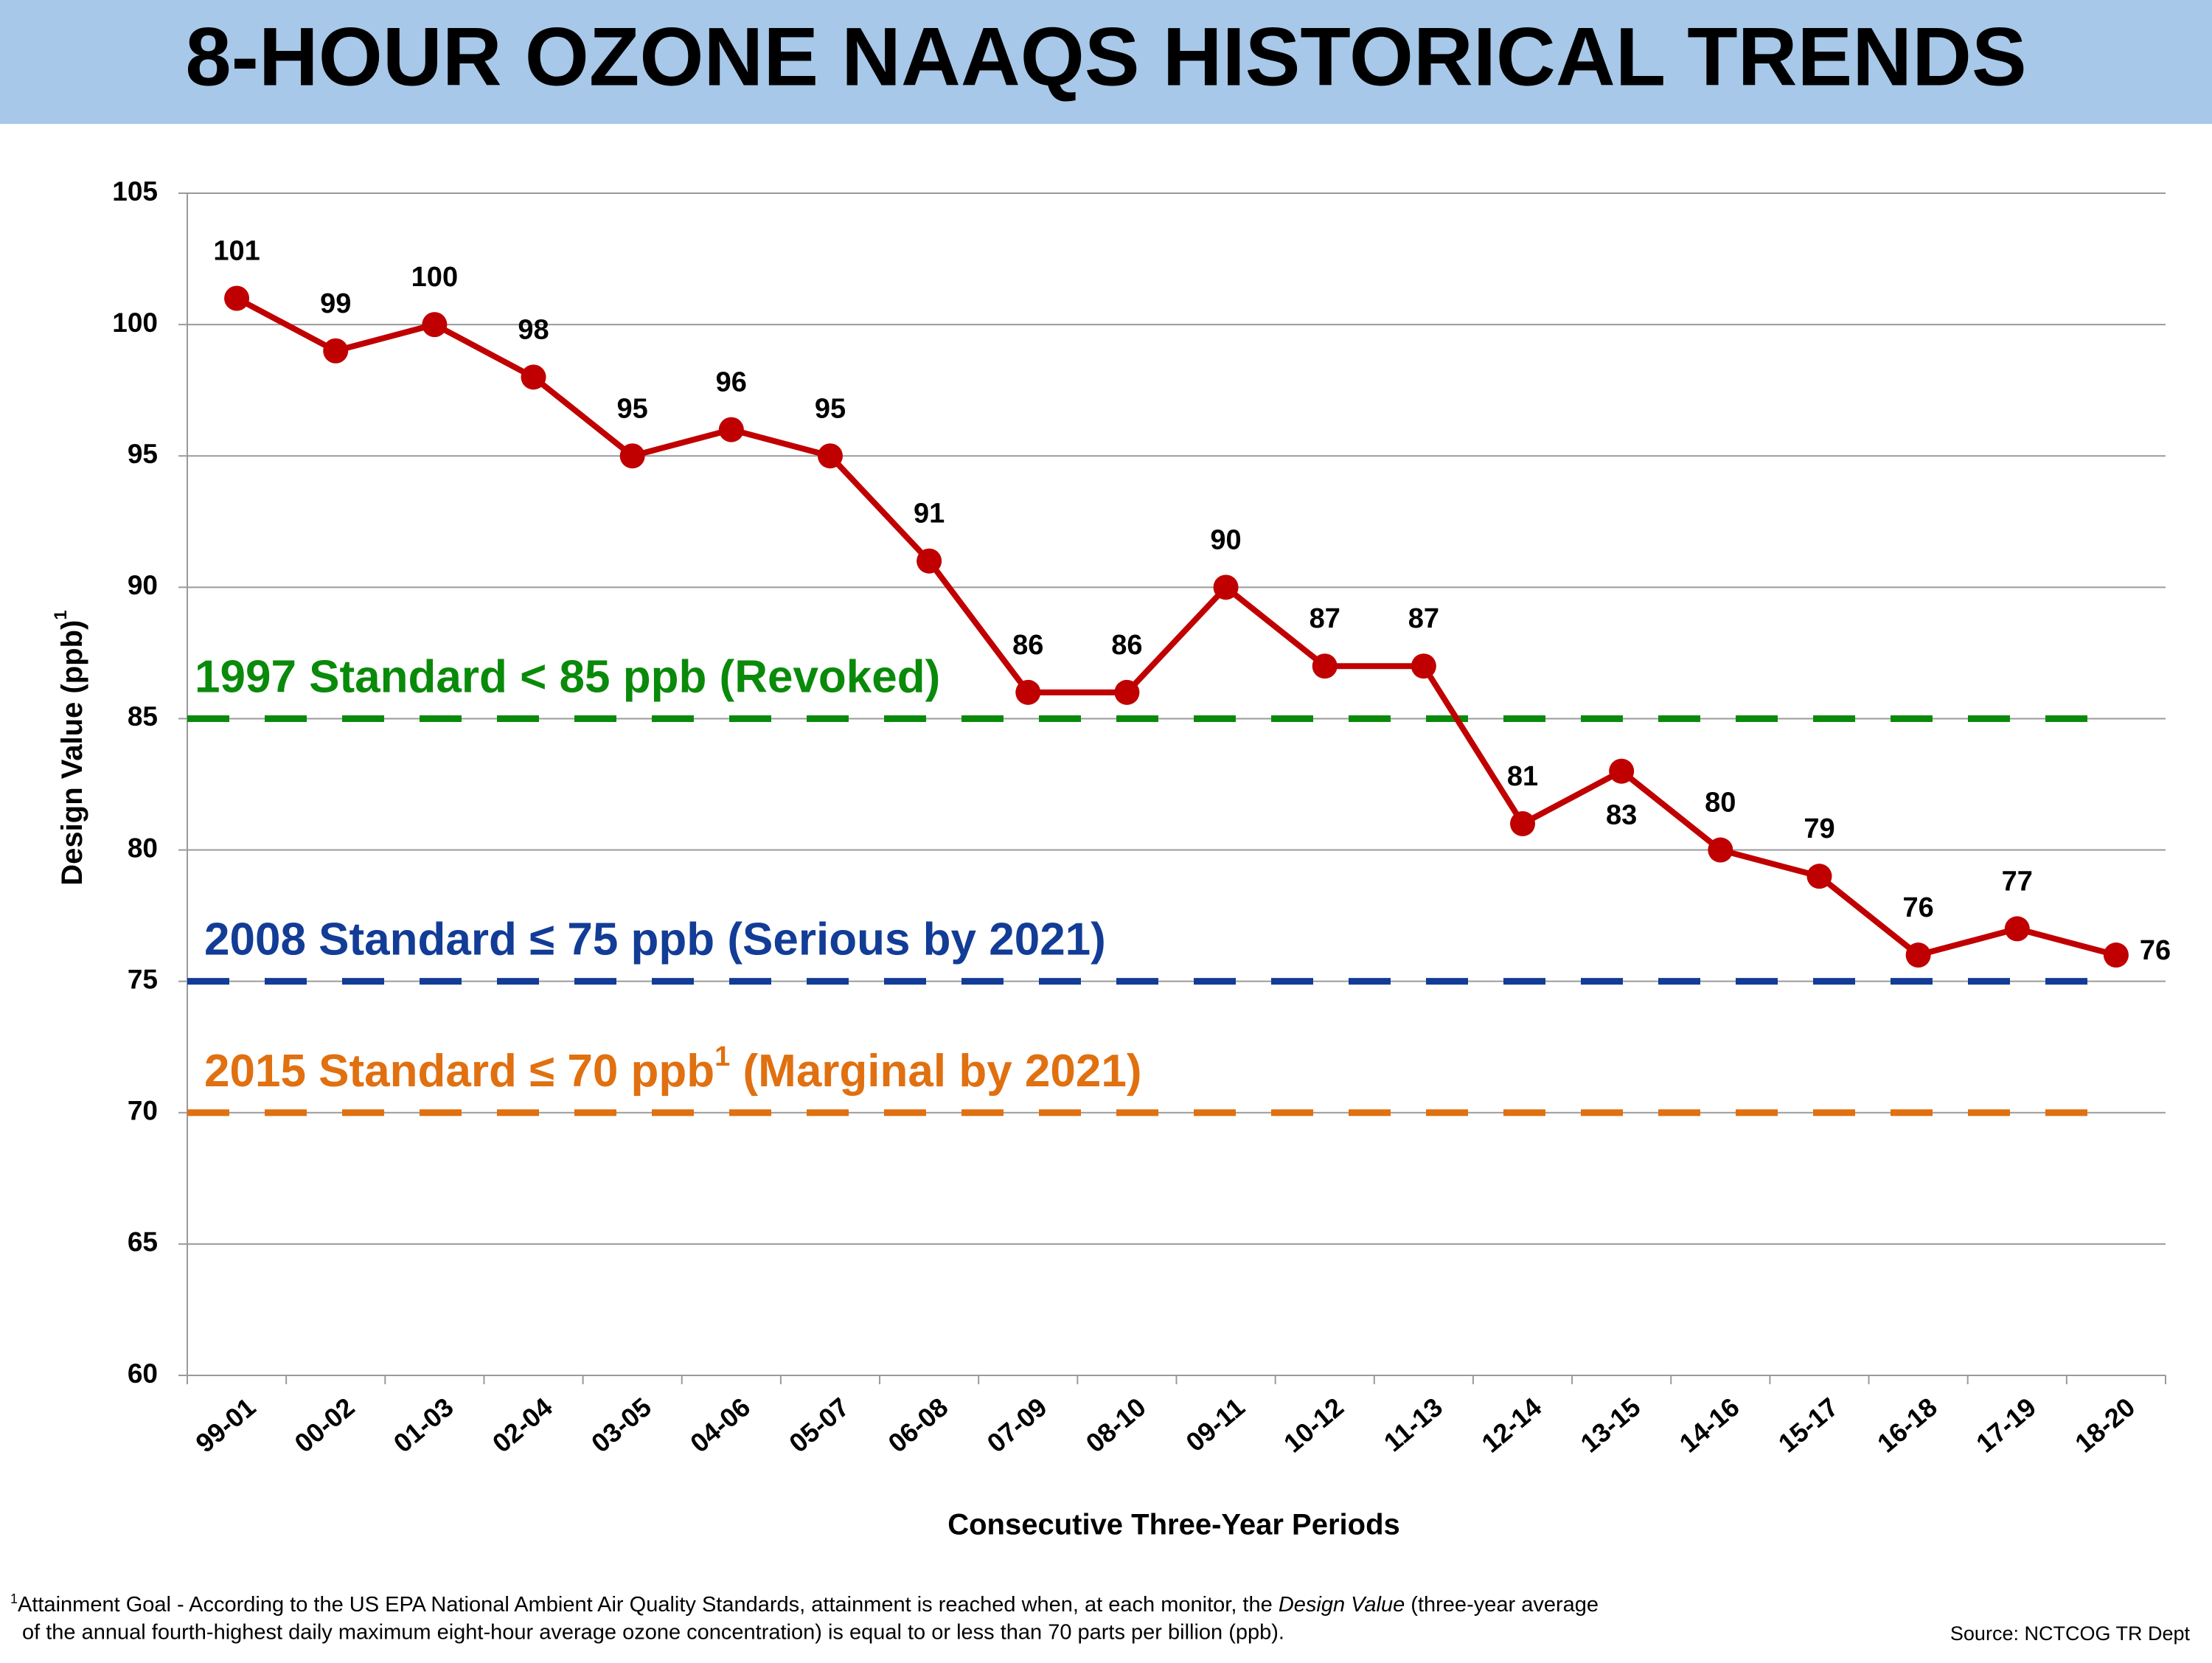 This screenshot has height=1663, width=2212. I want to click on y-tick-label: 100, so click(135, 323).